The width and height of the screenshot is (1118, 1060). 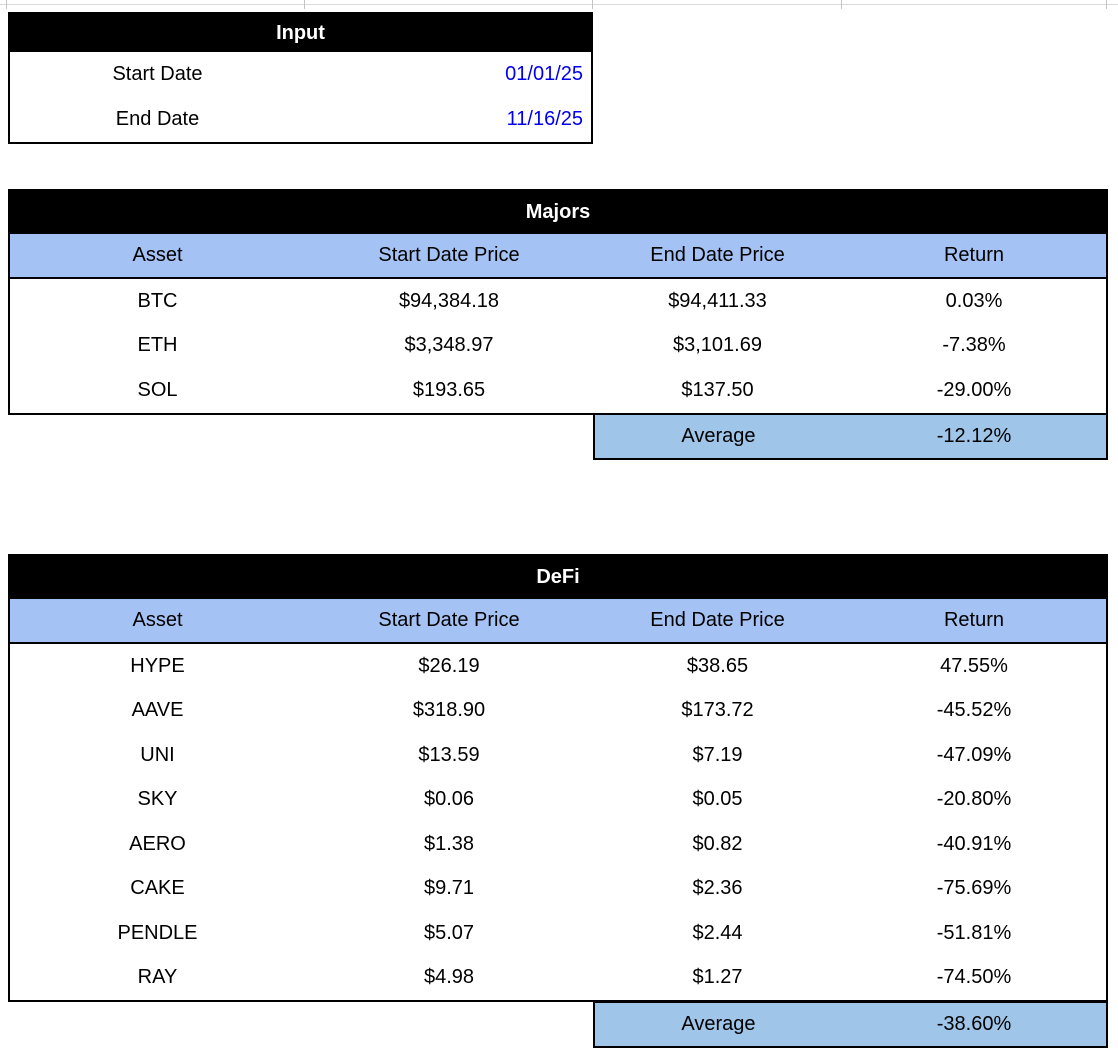 I want to click on cell-end-price: $173.72, so click(x=717, y=710).